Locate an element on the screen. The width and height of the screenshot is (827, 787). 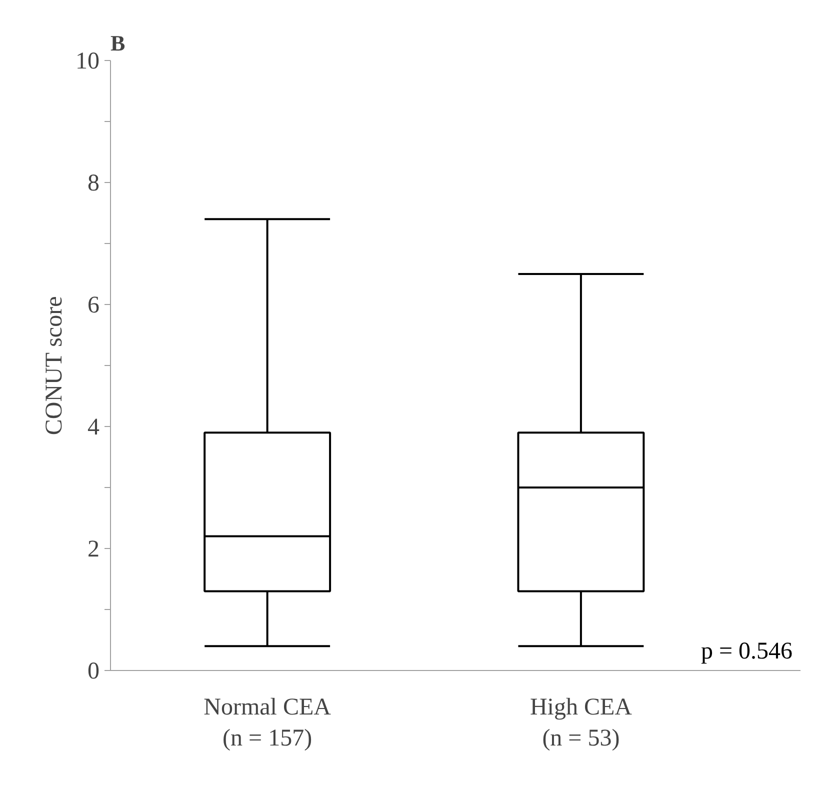
x-tick-label: High CEA (n = 53) is located at coordinates (581, 723).